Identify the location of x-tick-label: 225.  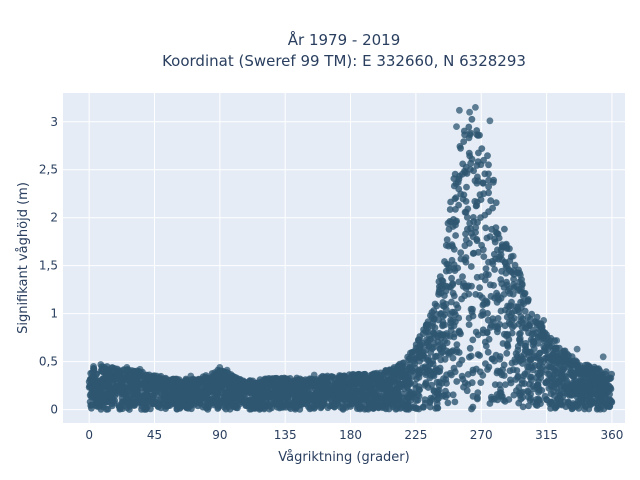
(415, 435).